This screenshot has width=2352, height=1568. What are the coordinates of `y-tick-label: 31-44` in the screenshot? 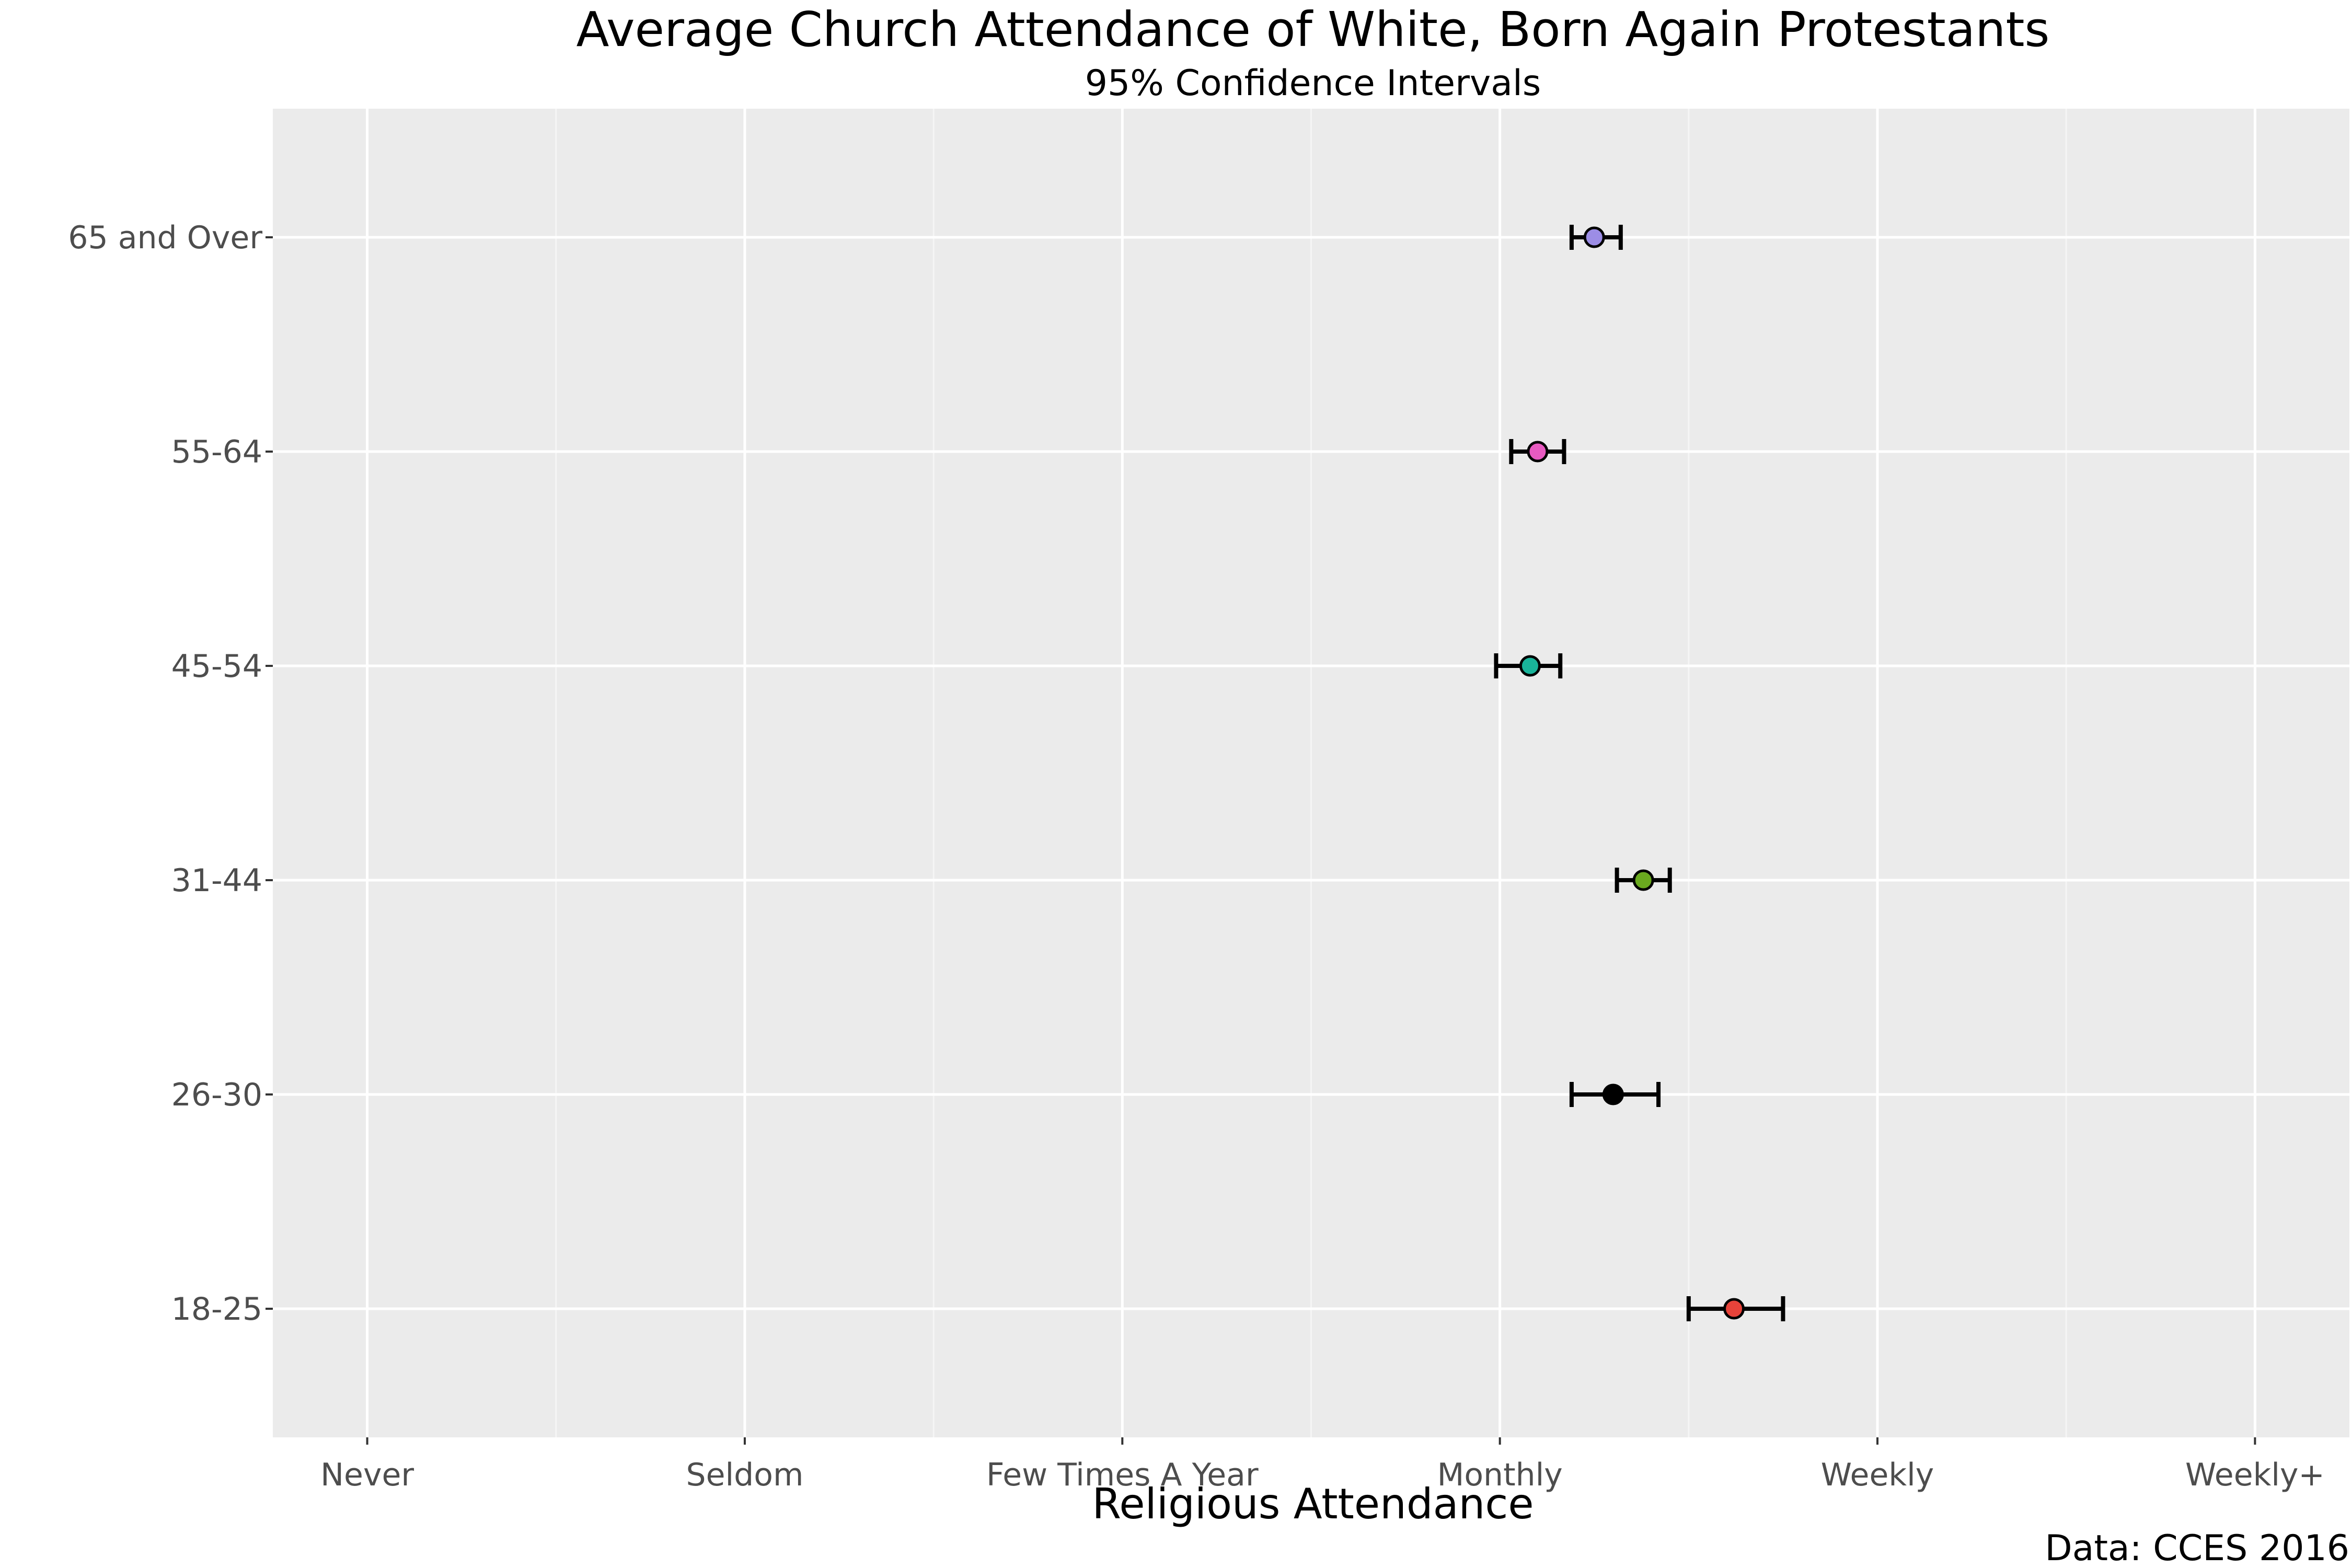 It's located at (216, 880).